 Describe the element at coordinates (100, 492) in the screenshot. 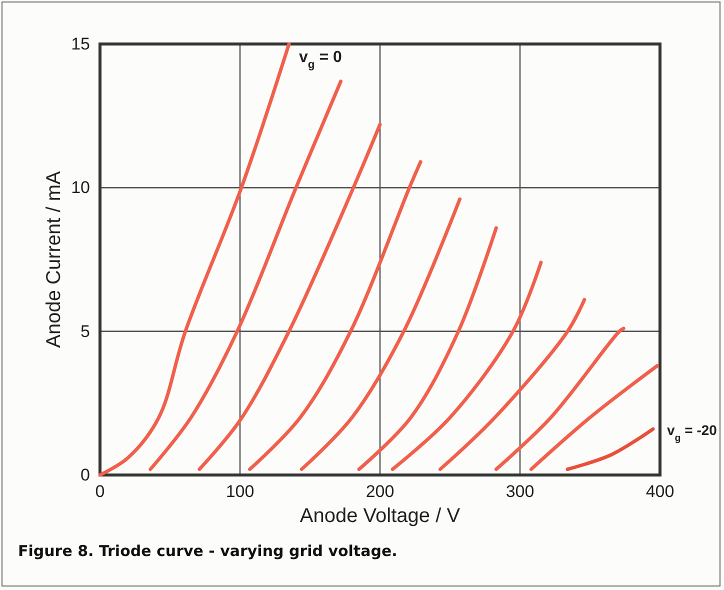

I see `x-tick-label: 0` at that location.